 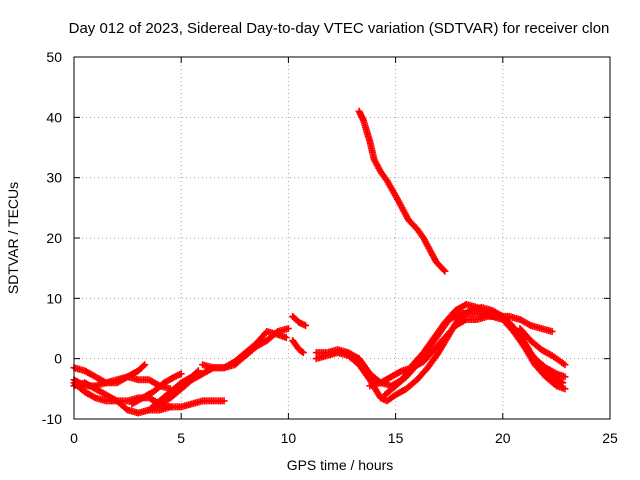 I want to click on y-tick-label: 20, so click(x=54, y=238).